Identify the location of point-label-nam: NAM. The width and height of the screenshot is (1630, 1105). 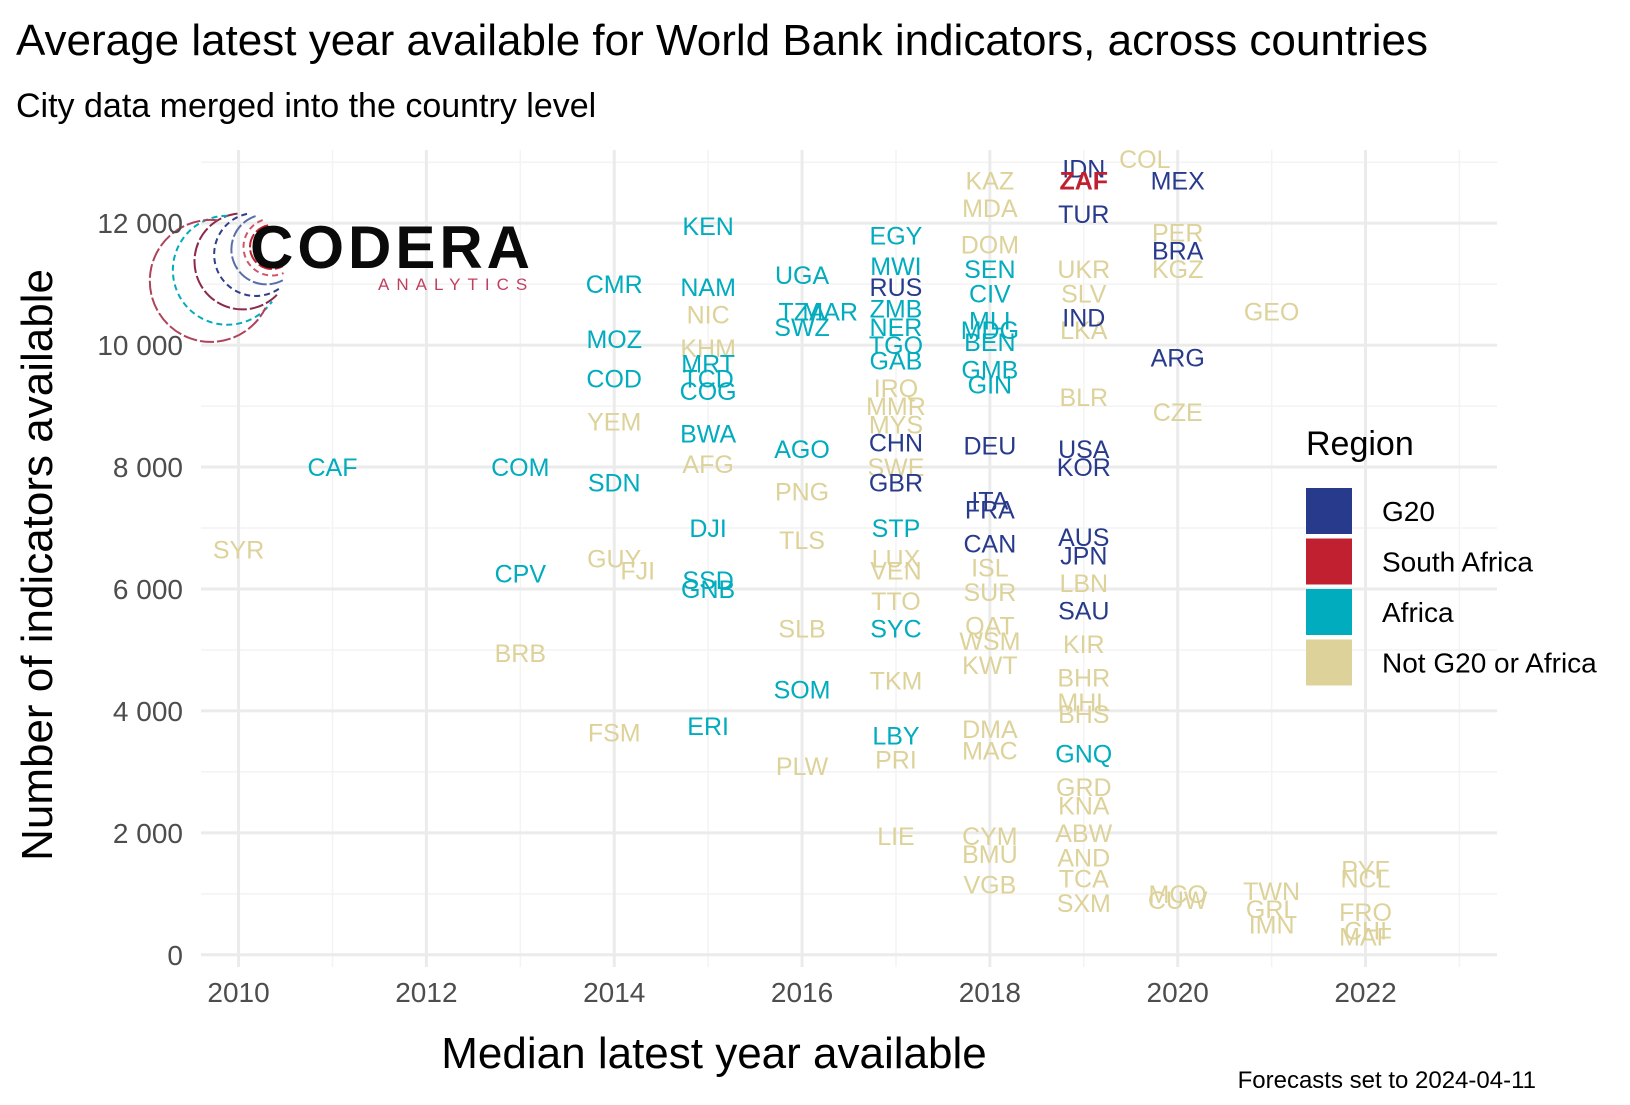
(708, 288).